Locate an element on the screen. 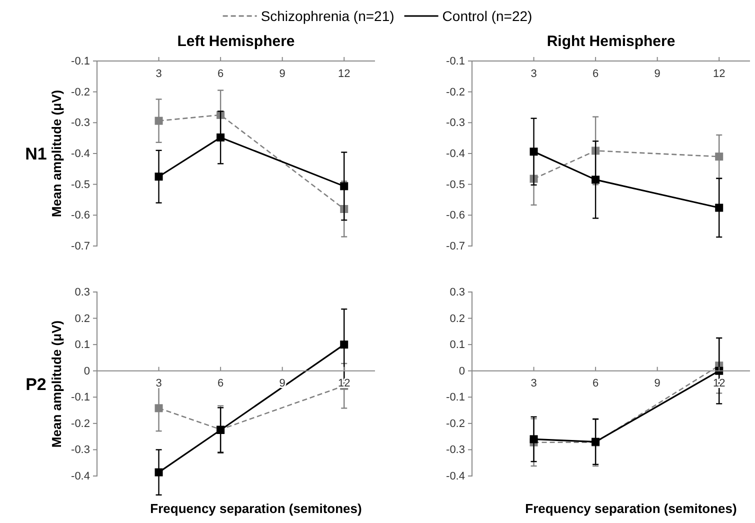 The height and width of the screenshot is (523, 755). text: N1 is located at coordinates (36, 154).